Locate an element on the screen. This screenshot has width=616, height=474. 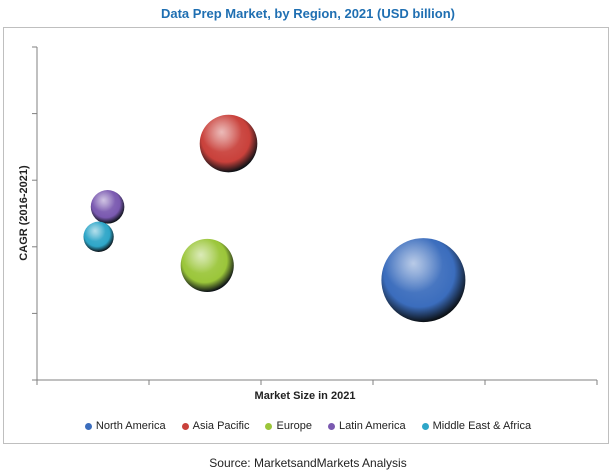
bubble-middle-east-africa is located at coordinates (98, 236).